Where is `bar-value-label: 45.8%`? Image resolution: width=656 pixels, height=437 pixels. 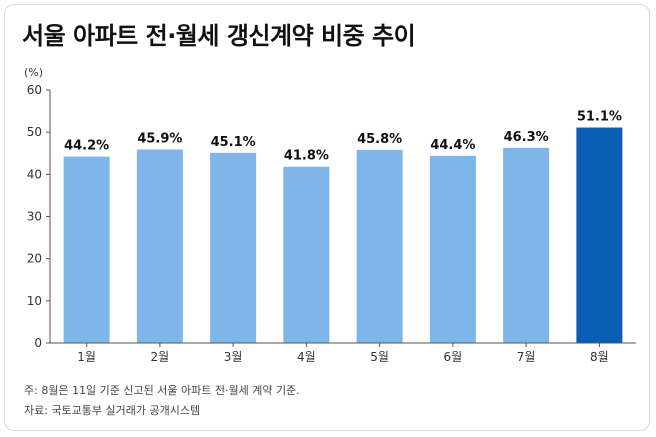
bar-value-label: 45.8% is located at coordinates (379, 139).